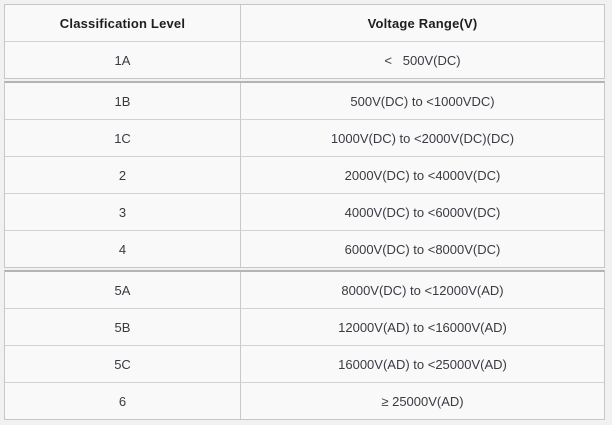  I want to click on level-cell: 5C, so click(122, 364).